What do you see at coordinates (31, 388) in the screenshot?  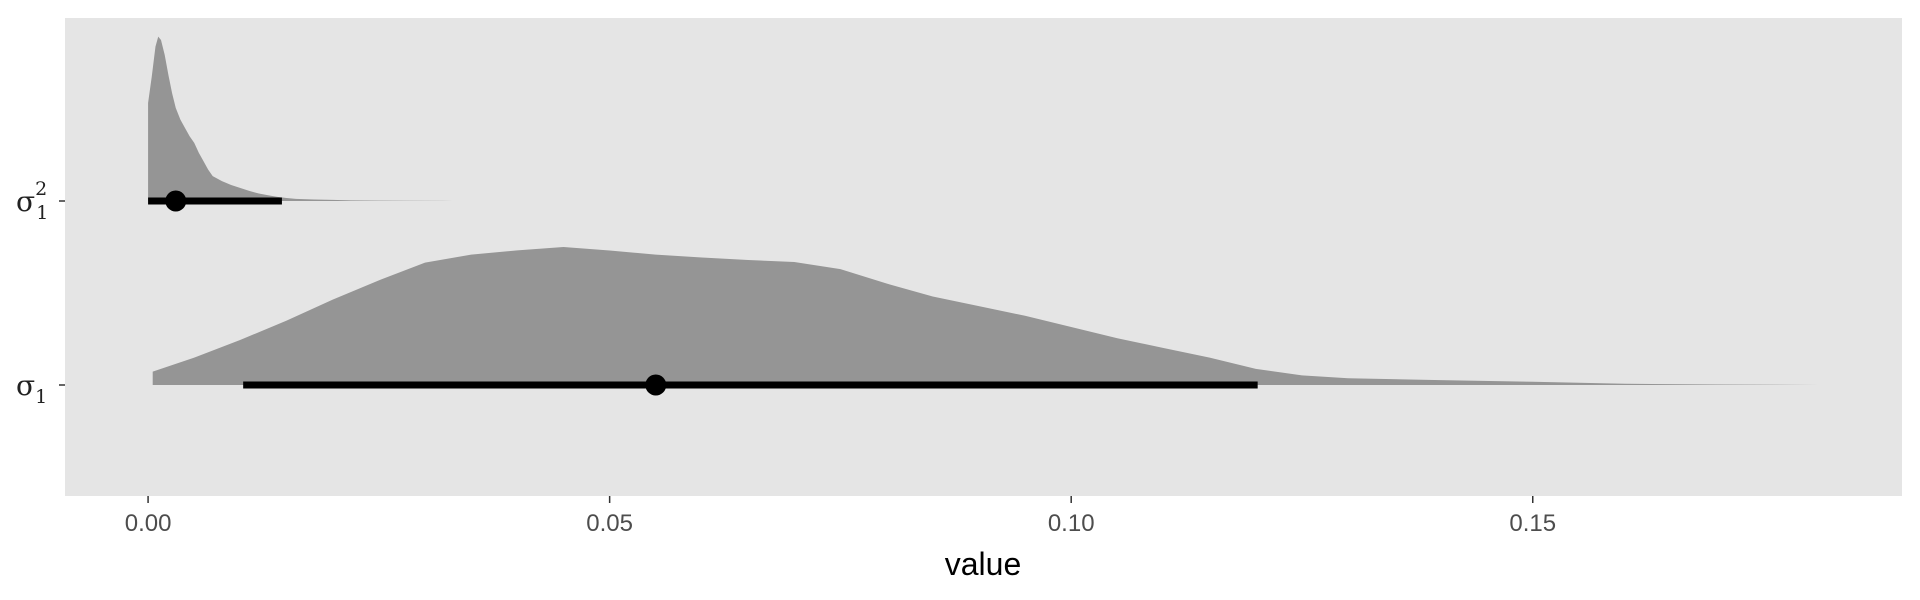 I see `y-tick-label-1: σ1` at bounding box center [31, 388].